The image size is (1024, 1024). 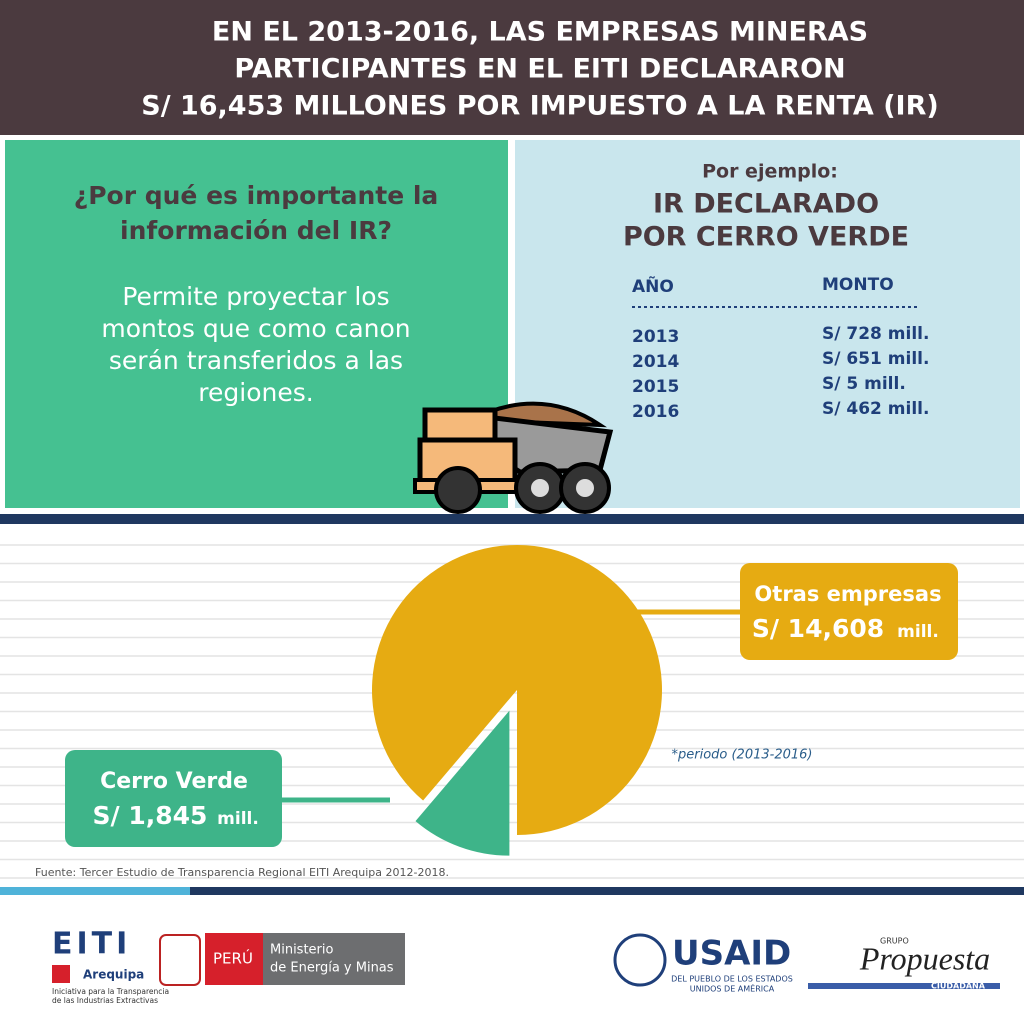 What do you see at coordinates (818, 628) in the screenshot?
I see `value-label: S/ 14,608` at bounding box center [818, 628].